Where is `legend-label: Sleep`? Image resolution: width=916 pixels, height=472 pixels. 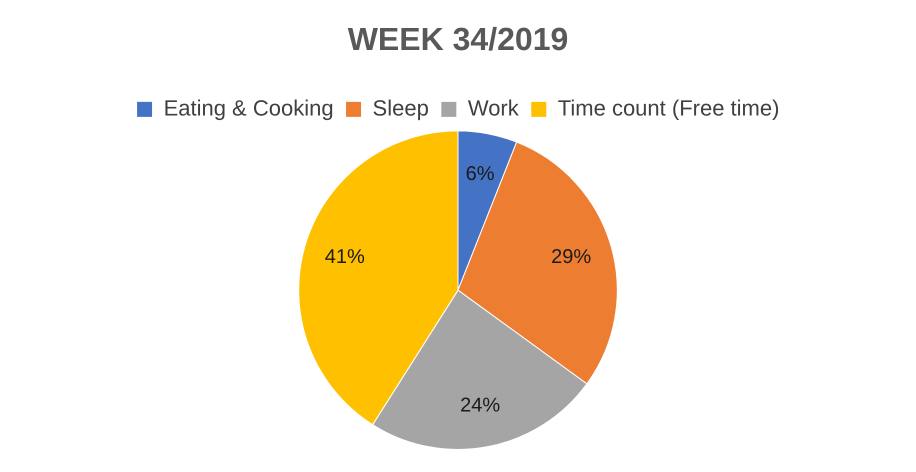 legend-label: Sleep is located at coordinates (400, 107).